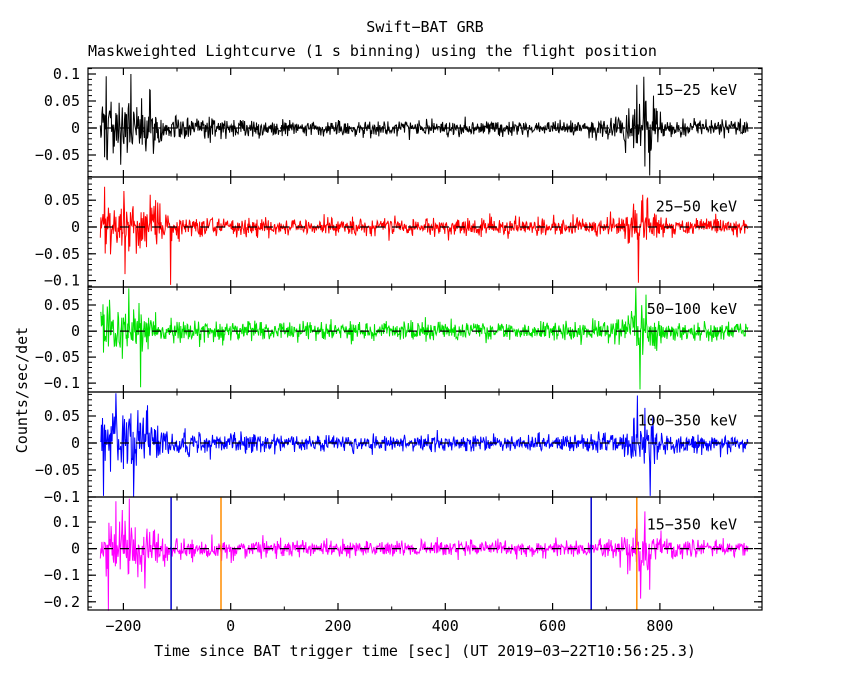 The width and height of the screenshot is (850, 680). I want to click on panel-15-350-kev: 15−350 keV 0.1 0 −0.1 −0.2, so click(403, 553).